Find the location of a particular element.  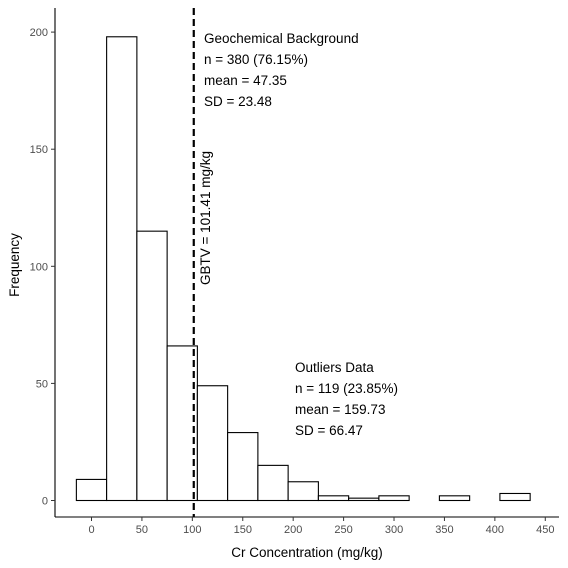

outliers-annotation-n: n = 119 (23.85%) is located at coordinates (346, 388).